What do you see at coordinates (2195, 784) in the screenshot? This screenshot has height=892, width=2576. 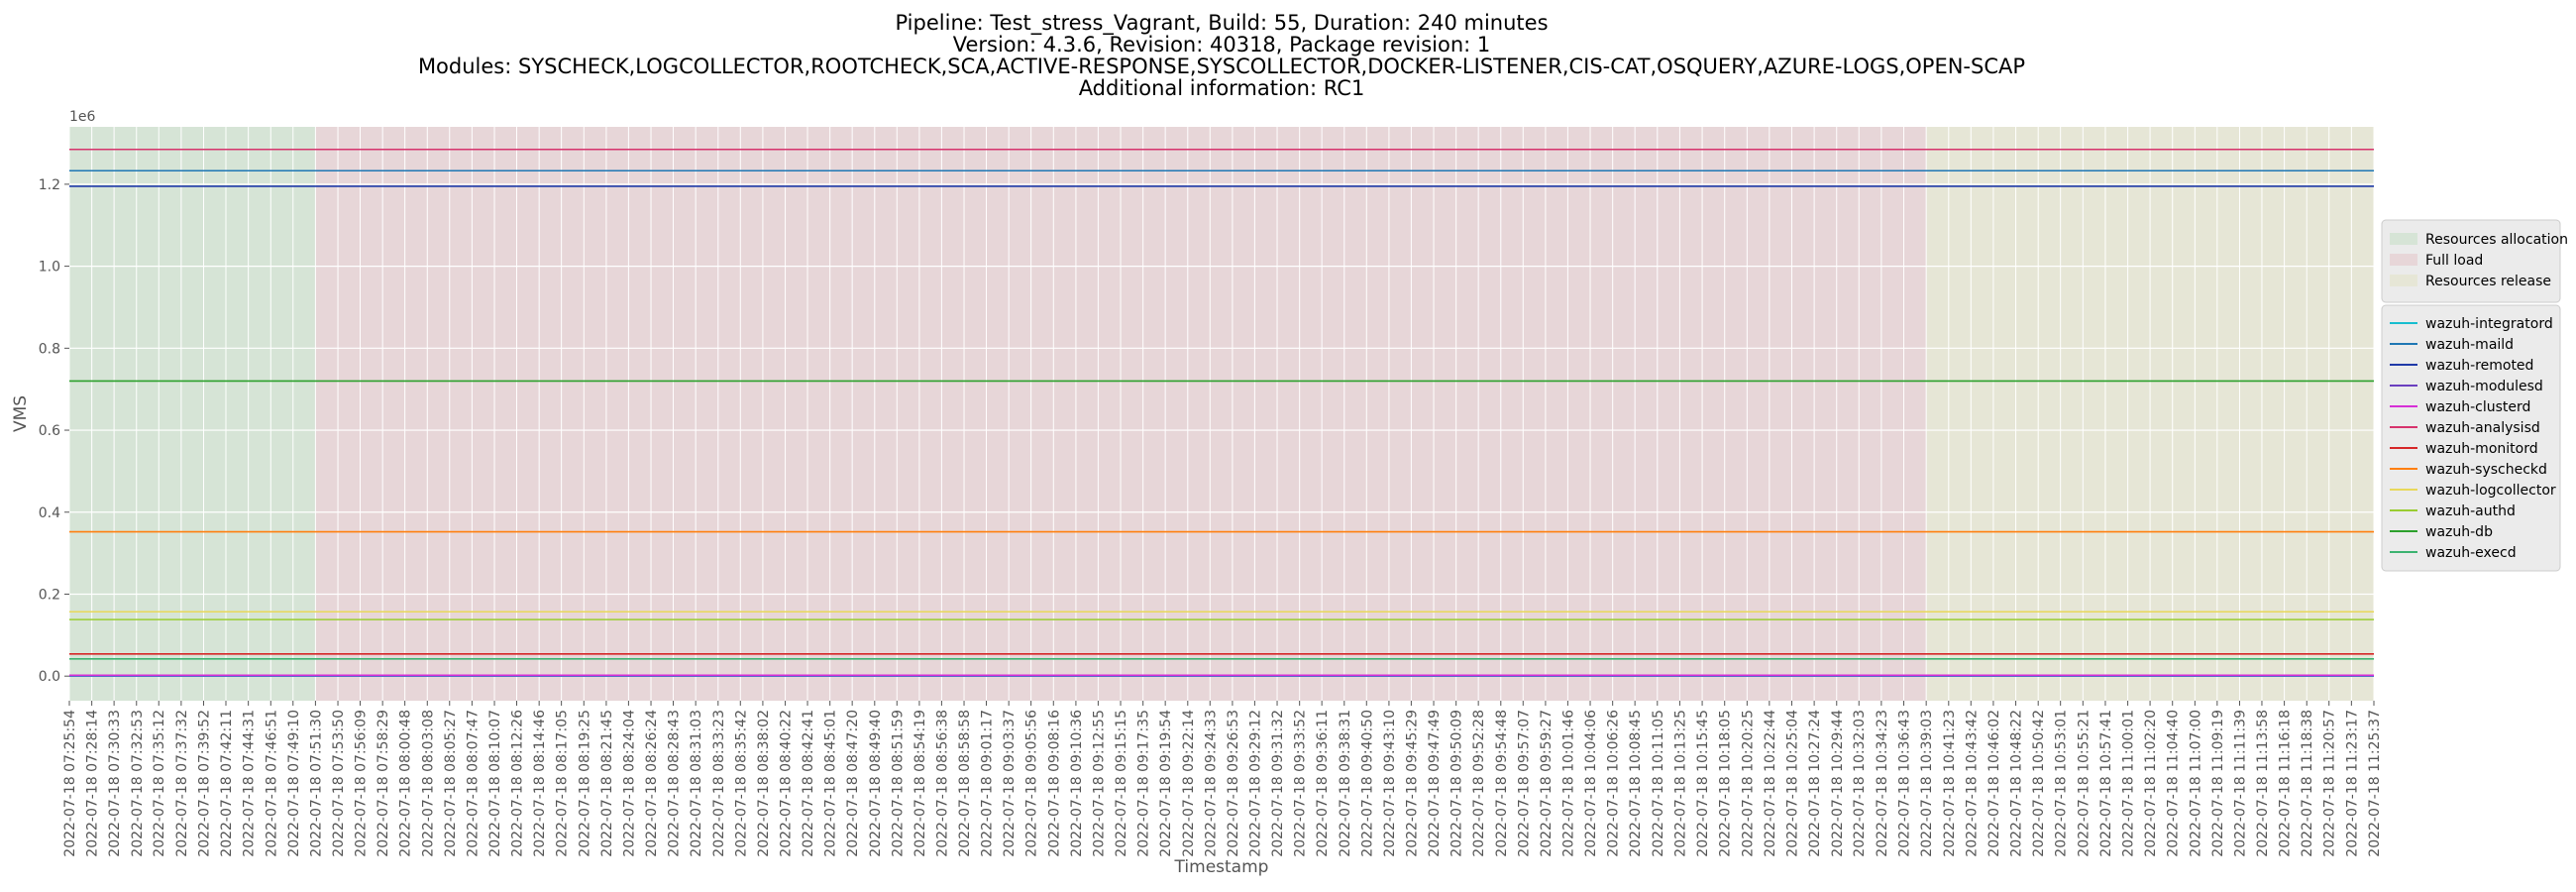 I see `x-tick-label: 2022-07-18 11:07:00` at bounding box center [2195, 784].